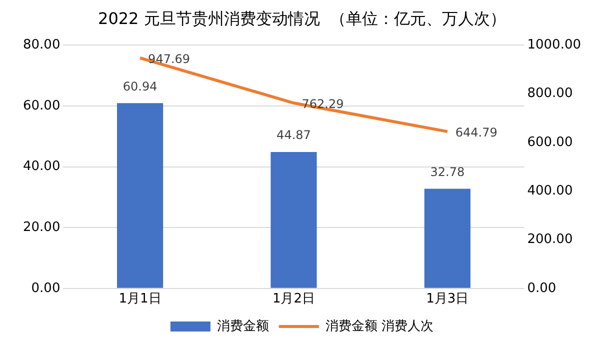 This screenshot has height=347, width=604. I want to click on data-label: 762.29, so click(323, 104).